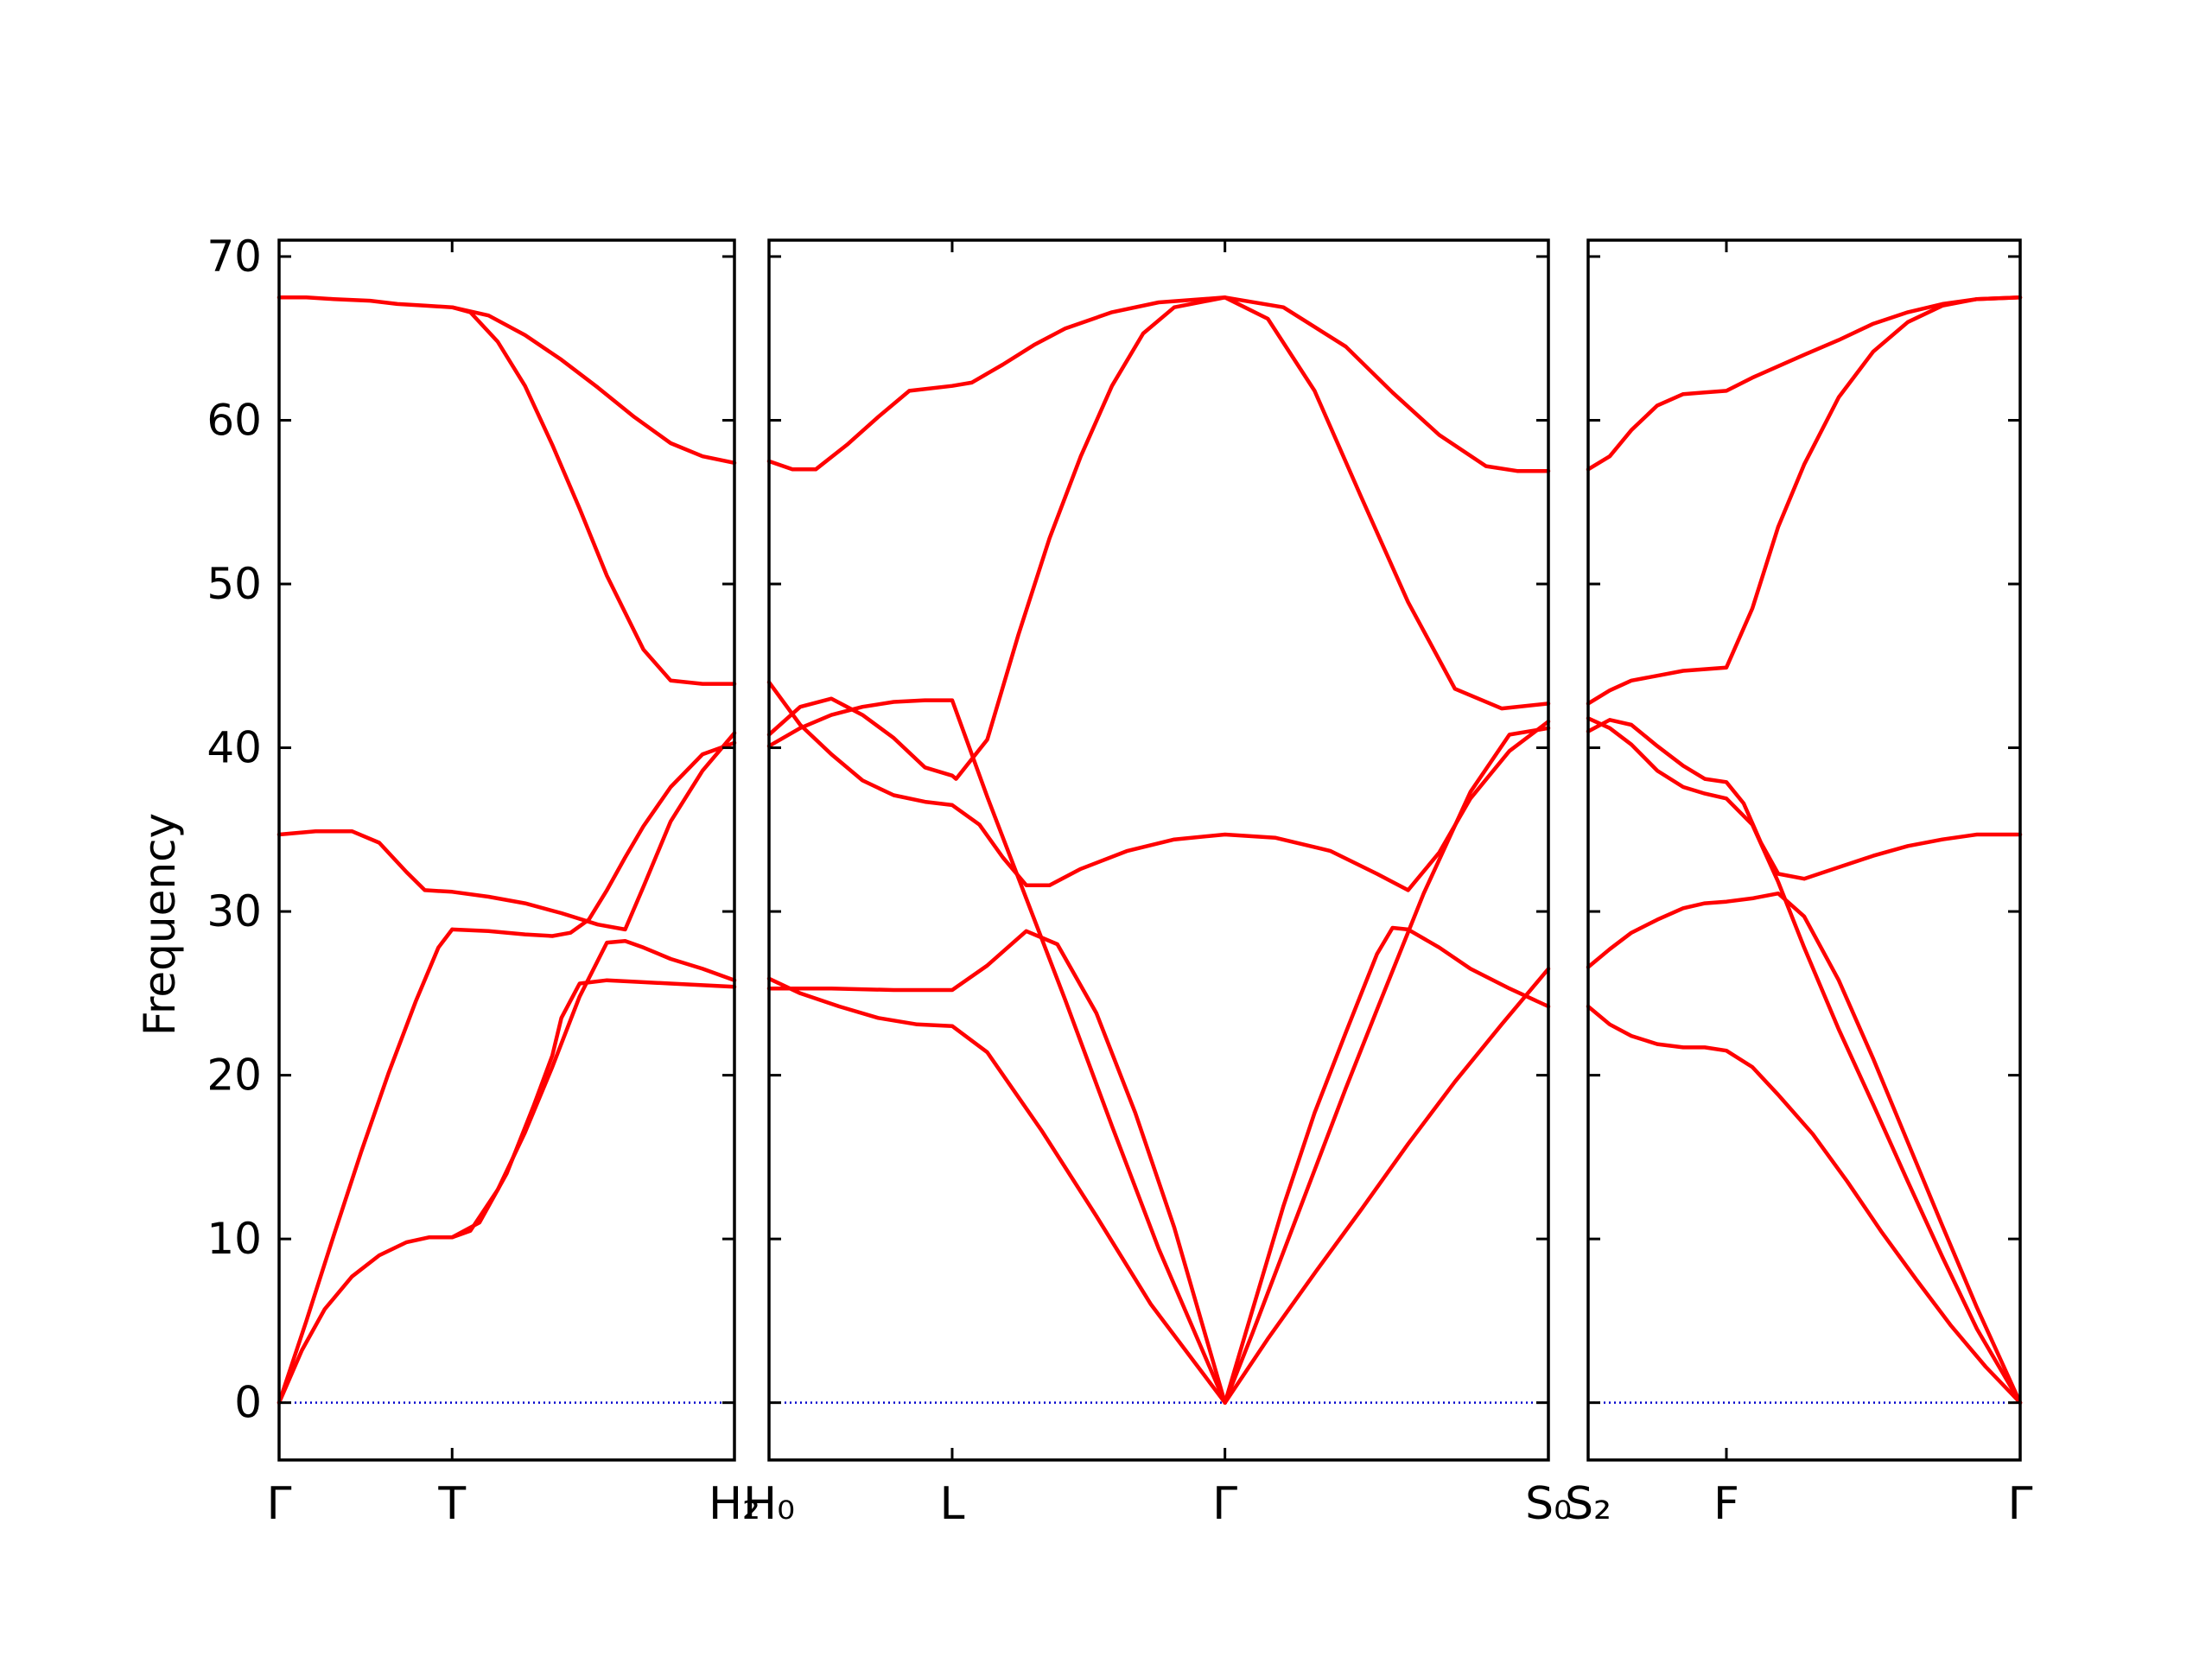  What do you see at coordinates (248, 1403) in the screenshot?
I see `y-tick-label: 0` at bounding box center [248, 1403].